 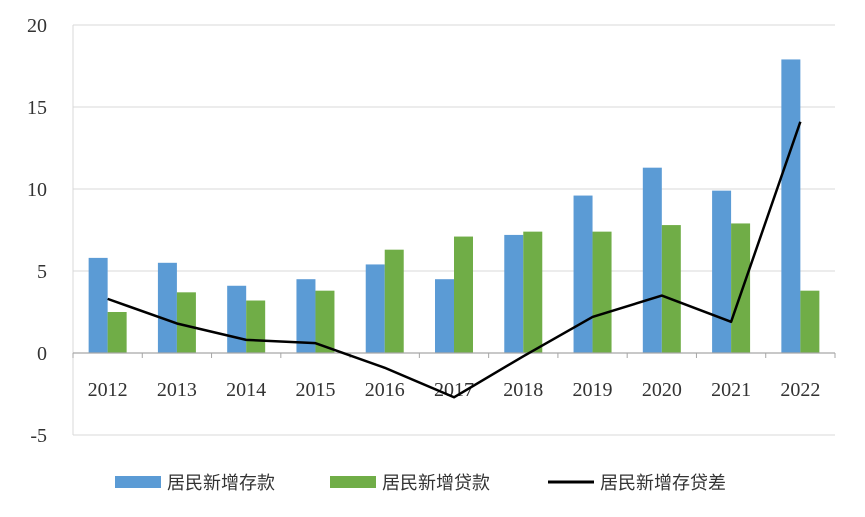 I want to click on bar-deposit-2017, so click(x=444, y=316).